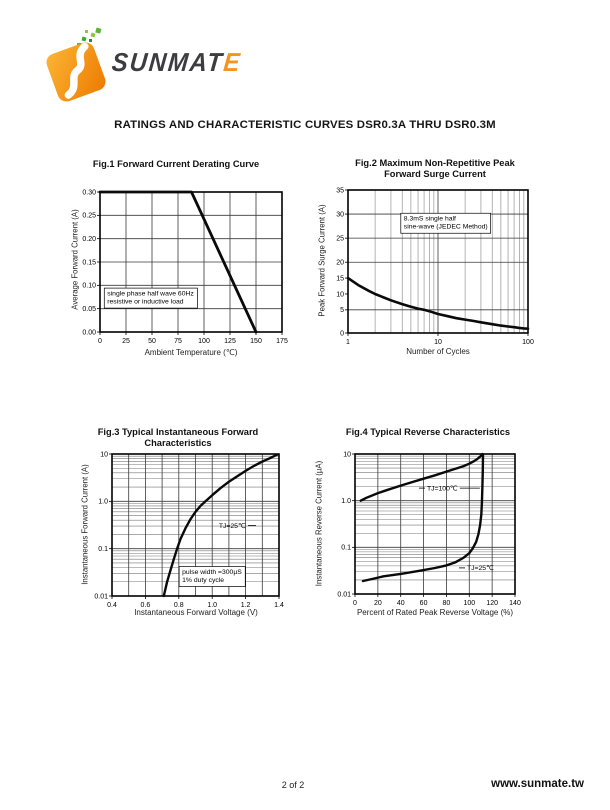 This screenshot has width=610, height=810. Describe the element at coordinates (322, 260) in the screenshot. I see `fig2-y-axis-label: Peak Forward Surge Current (A)` at that location.